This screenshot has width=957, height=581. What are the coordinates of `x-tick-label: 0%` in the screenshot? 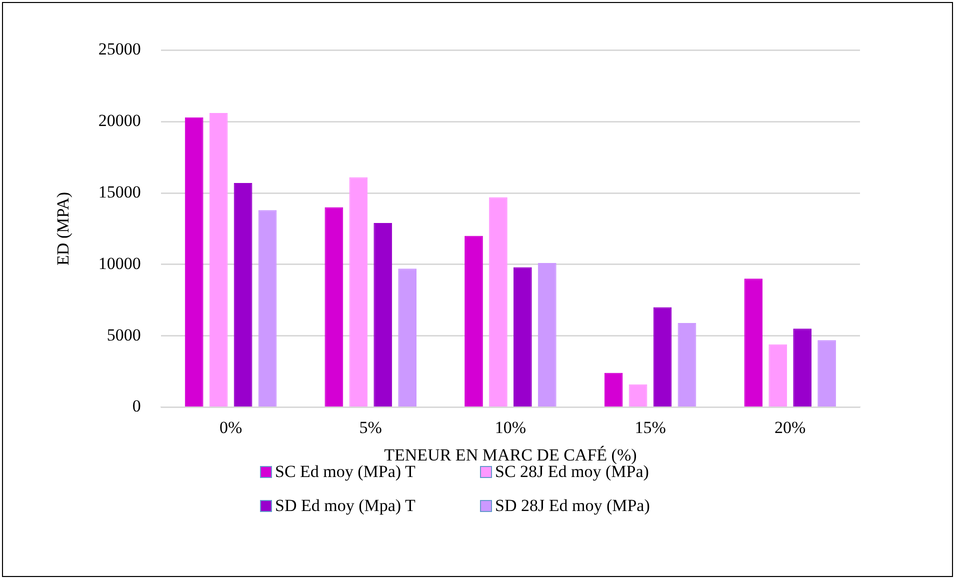 It's located at (230, 427).